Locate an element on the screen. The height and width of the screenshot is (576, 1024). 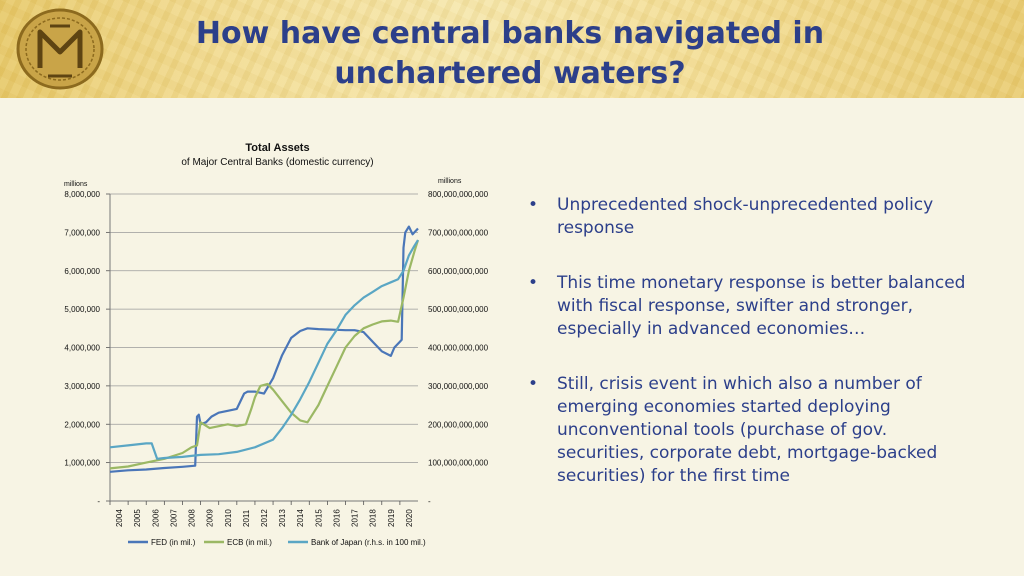
x-tick-label: 2018 is located at coordinates (373, 518).